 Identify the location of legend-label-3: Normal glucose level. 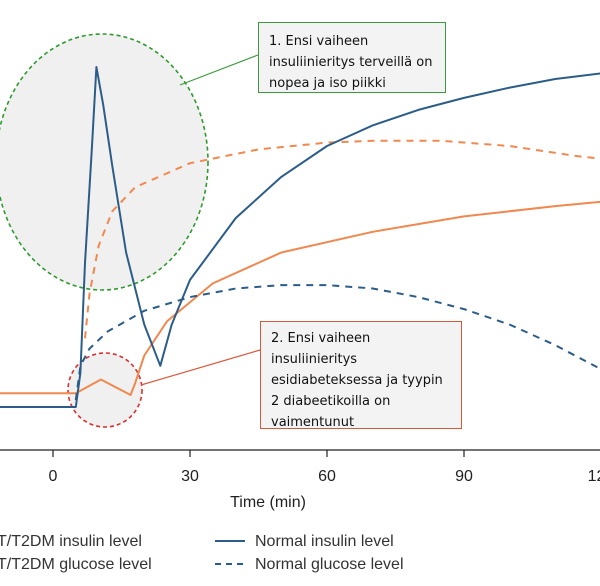
(329, 564).